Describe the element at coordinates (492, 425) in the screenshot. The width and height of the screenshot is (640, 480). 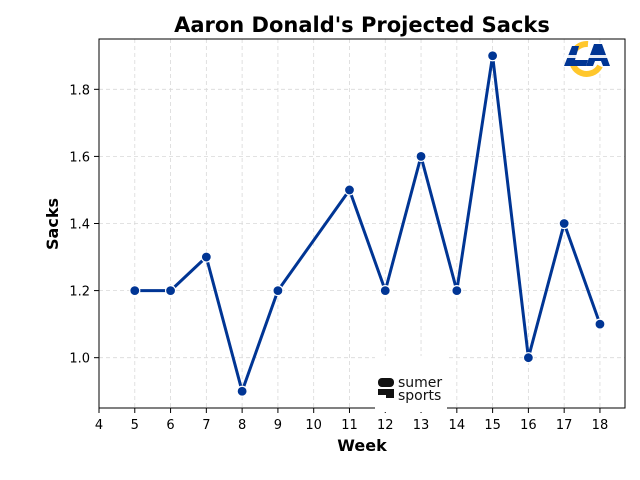
I see `x-tick-label: 15` at that location.